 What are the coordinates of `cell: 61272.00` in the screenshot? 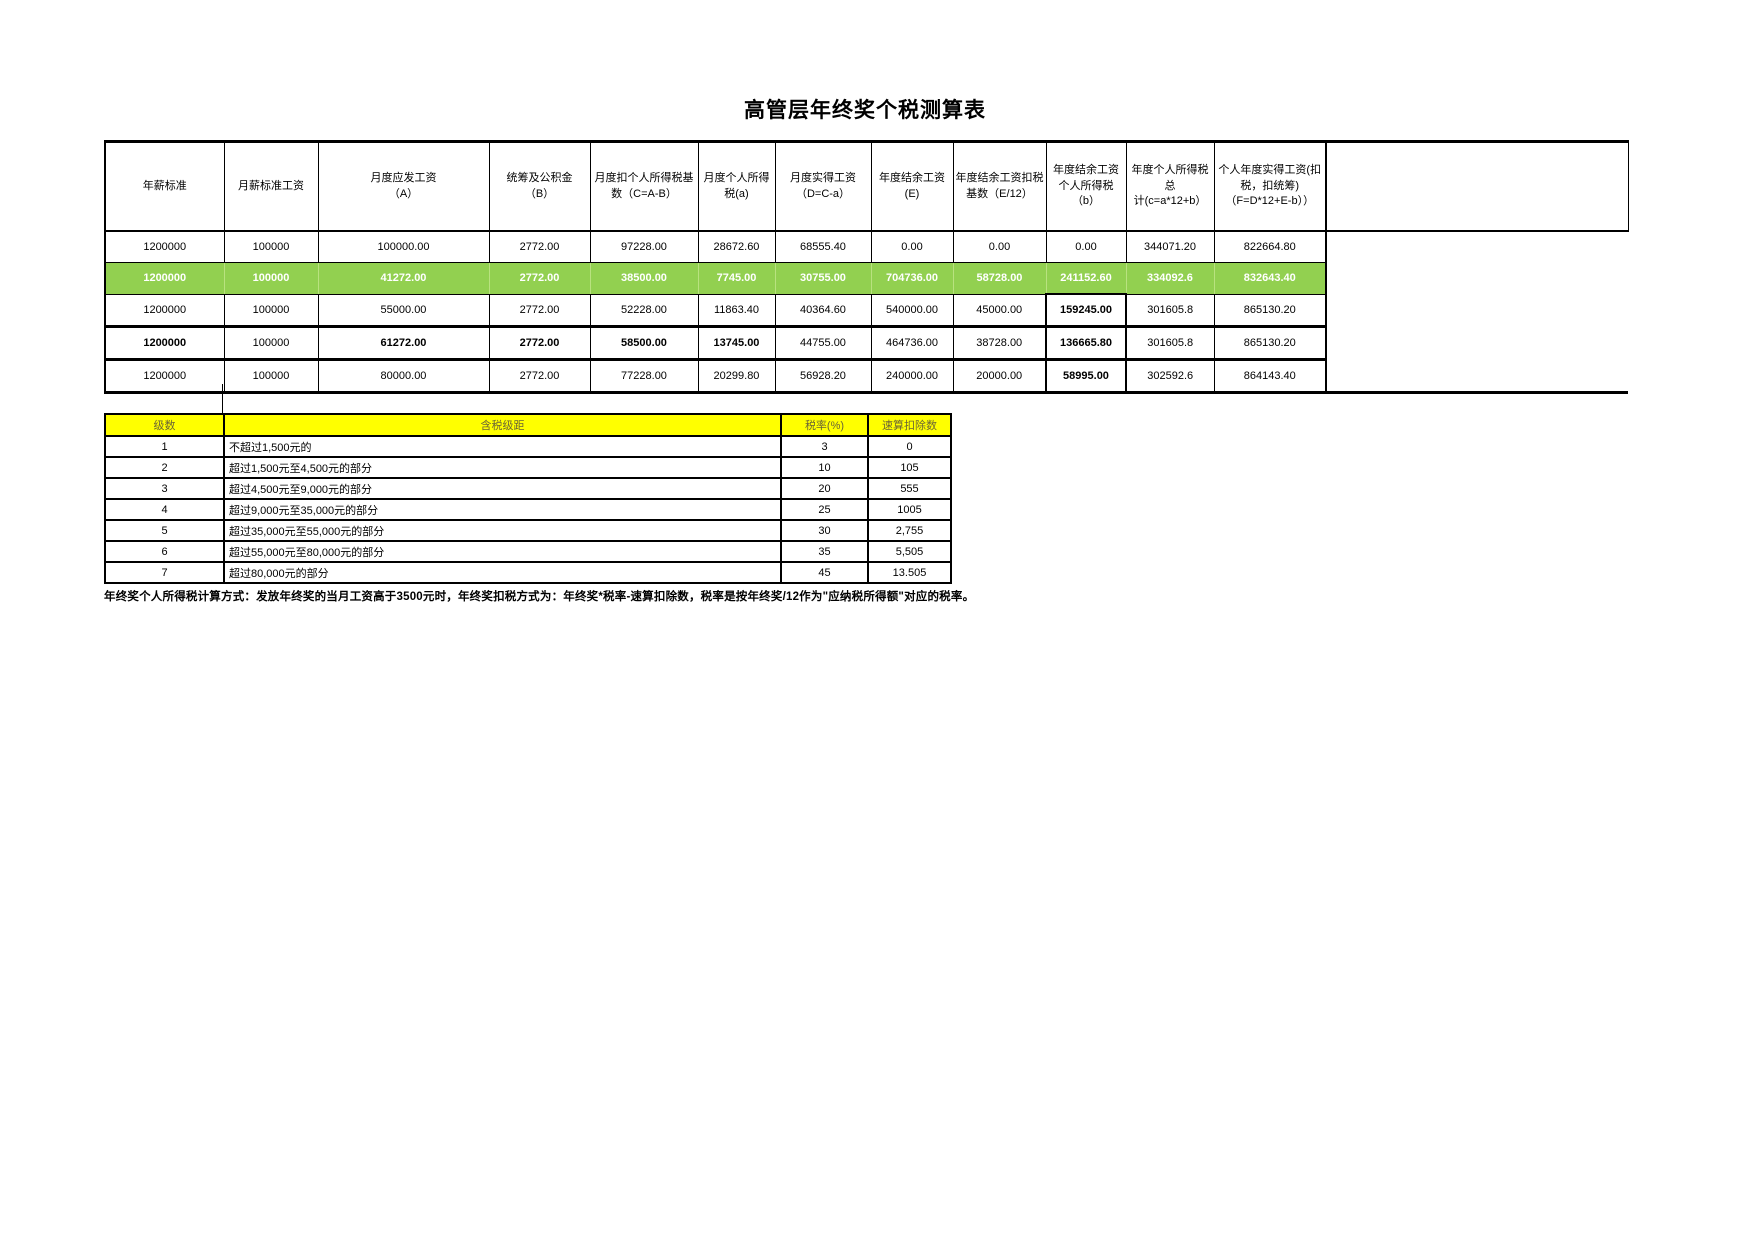 It's located at (403, 343).